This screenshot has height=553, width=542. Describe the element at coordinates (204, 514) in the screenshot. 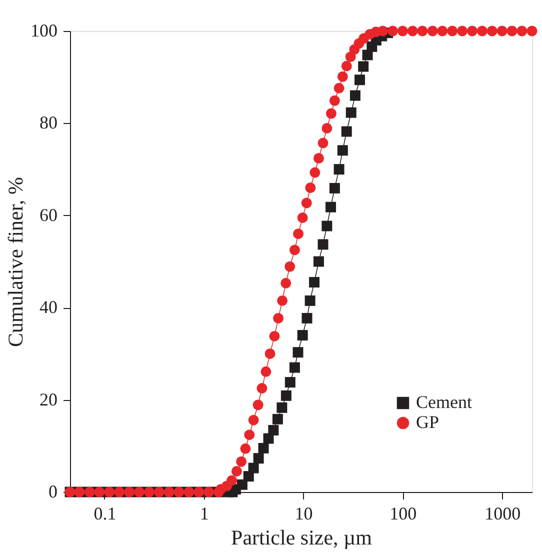

I see `x-tick-label: 1` at that location.